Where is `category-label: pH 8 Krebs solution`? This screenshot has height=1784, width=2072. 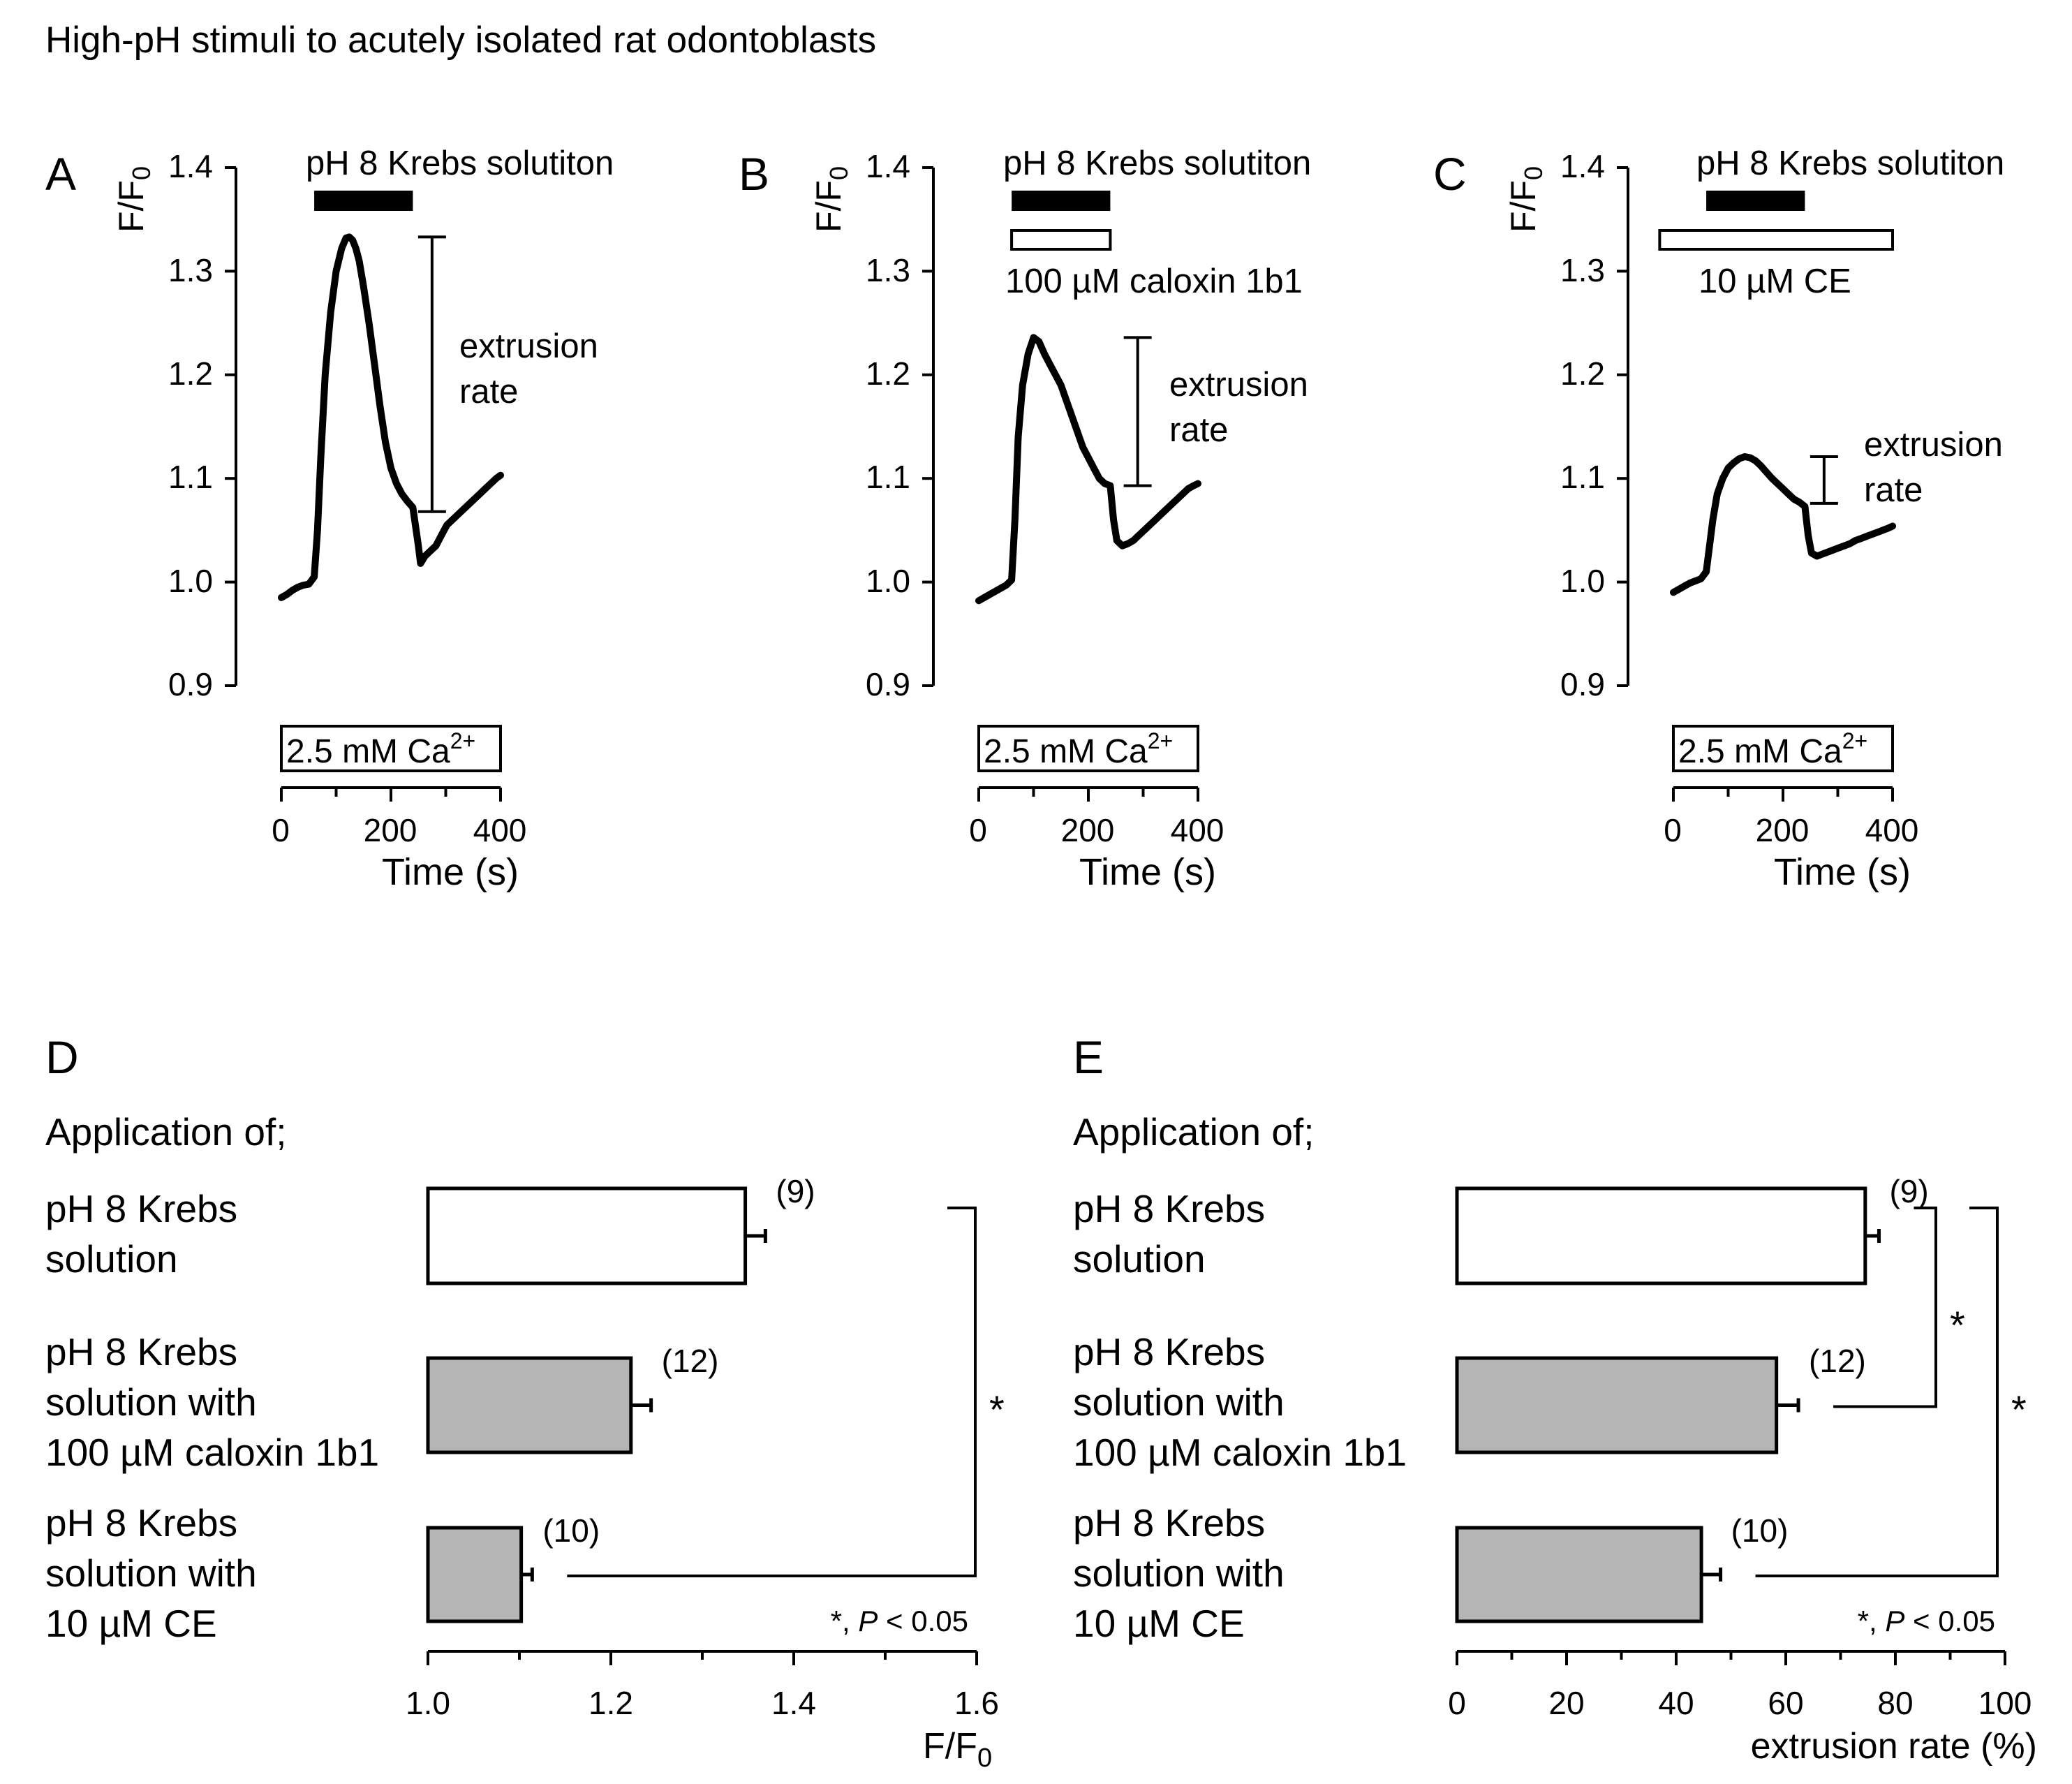
category-label: pH 8 Krebs solution is located at coordinates (1174, 1234).